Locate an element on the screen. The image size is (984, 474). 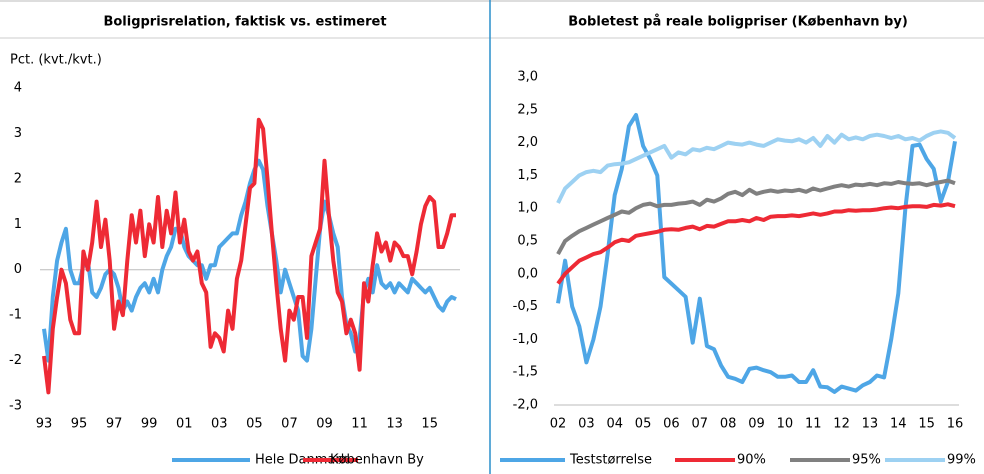
y-tick-label: 0,0 is located at coordinates (527, 273).